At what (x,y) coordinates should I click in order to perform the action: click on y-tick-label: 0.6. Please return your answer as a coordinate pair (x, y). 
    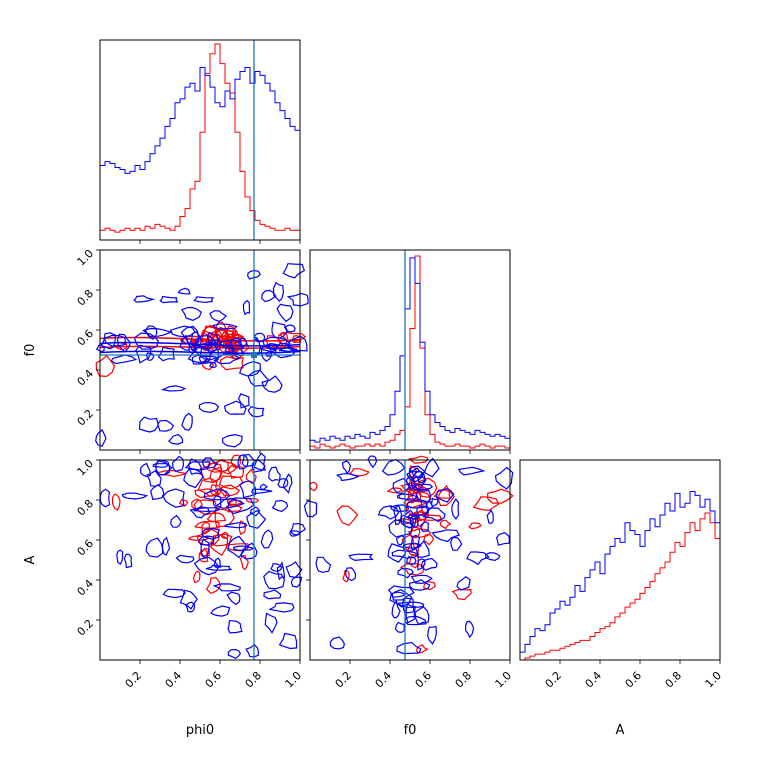
    Looking at the image, I should click on (86, 338).